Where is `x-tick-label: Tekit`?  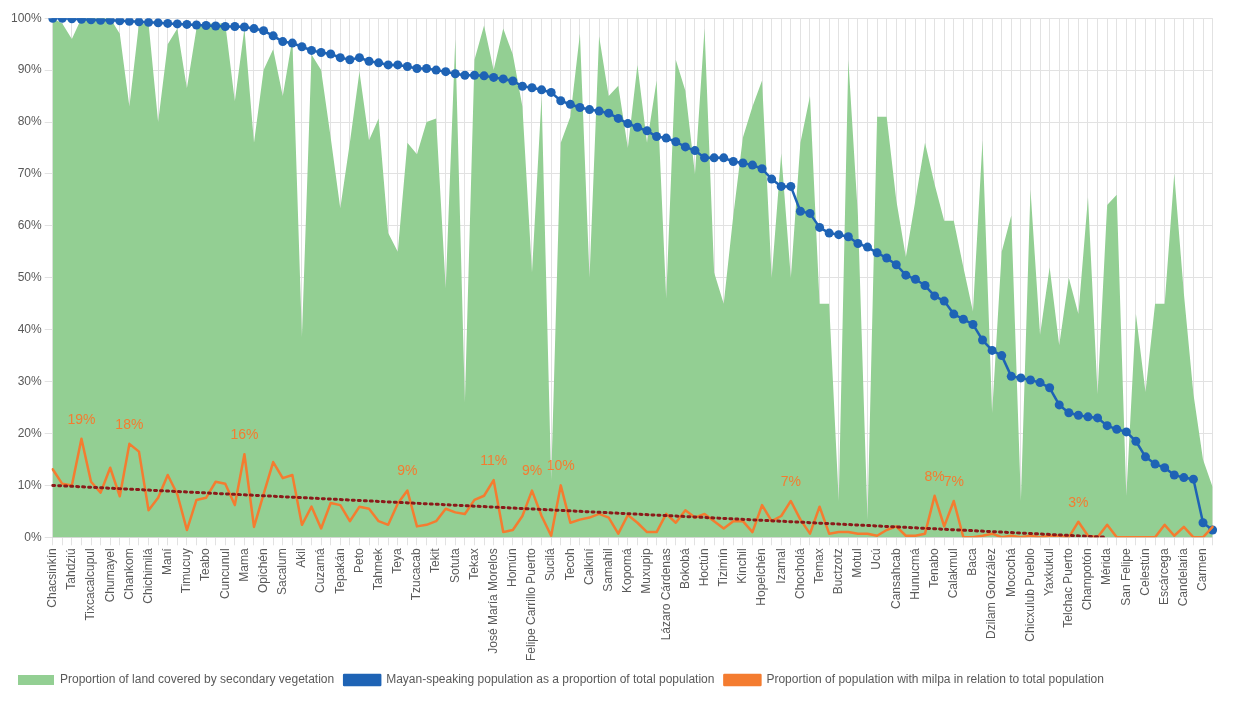
x-tick-label: Tekit is located at coordinates (435, 560).